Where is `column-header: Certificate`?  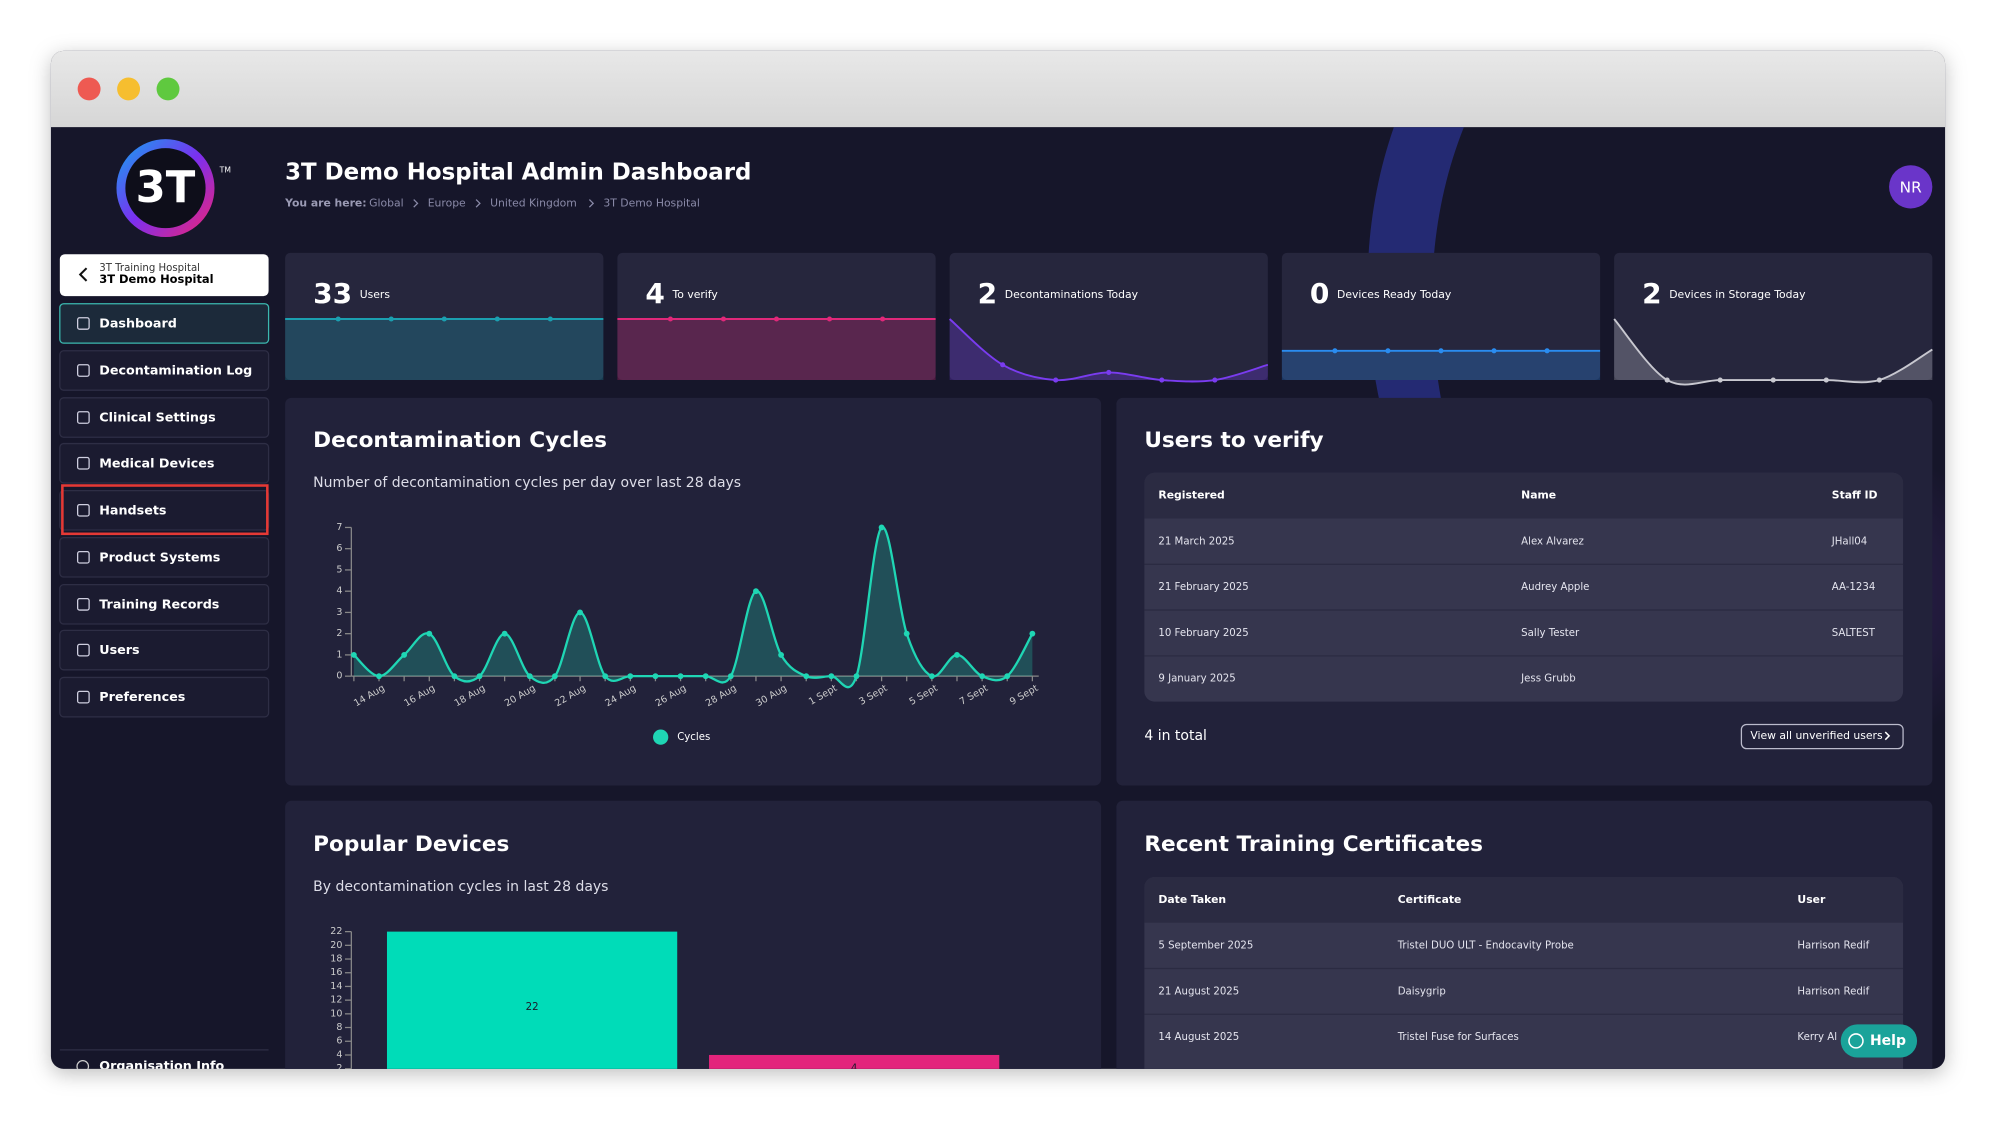
column-header: Certificate is located at coordinates (1430, 899).